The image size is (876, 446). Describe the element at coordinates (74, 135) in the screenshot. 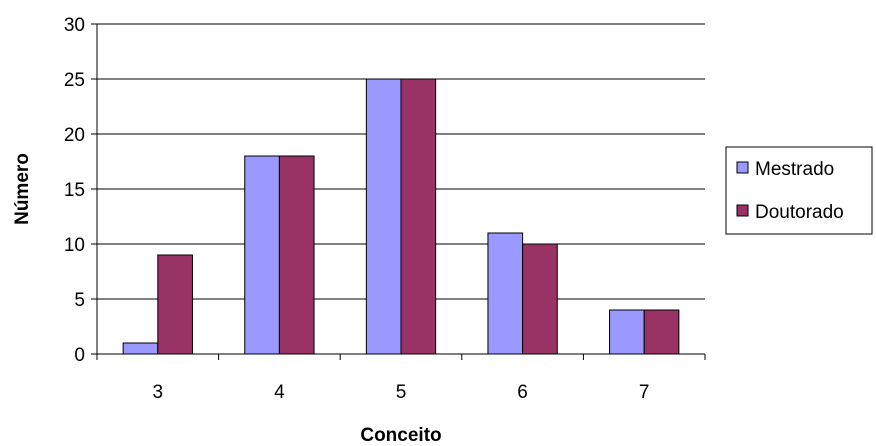

I see `y-tick-label: 20` at that location.